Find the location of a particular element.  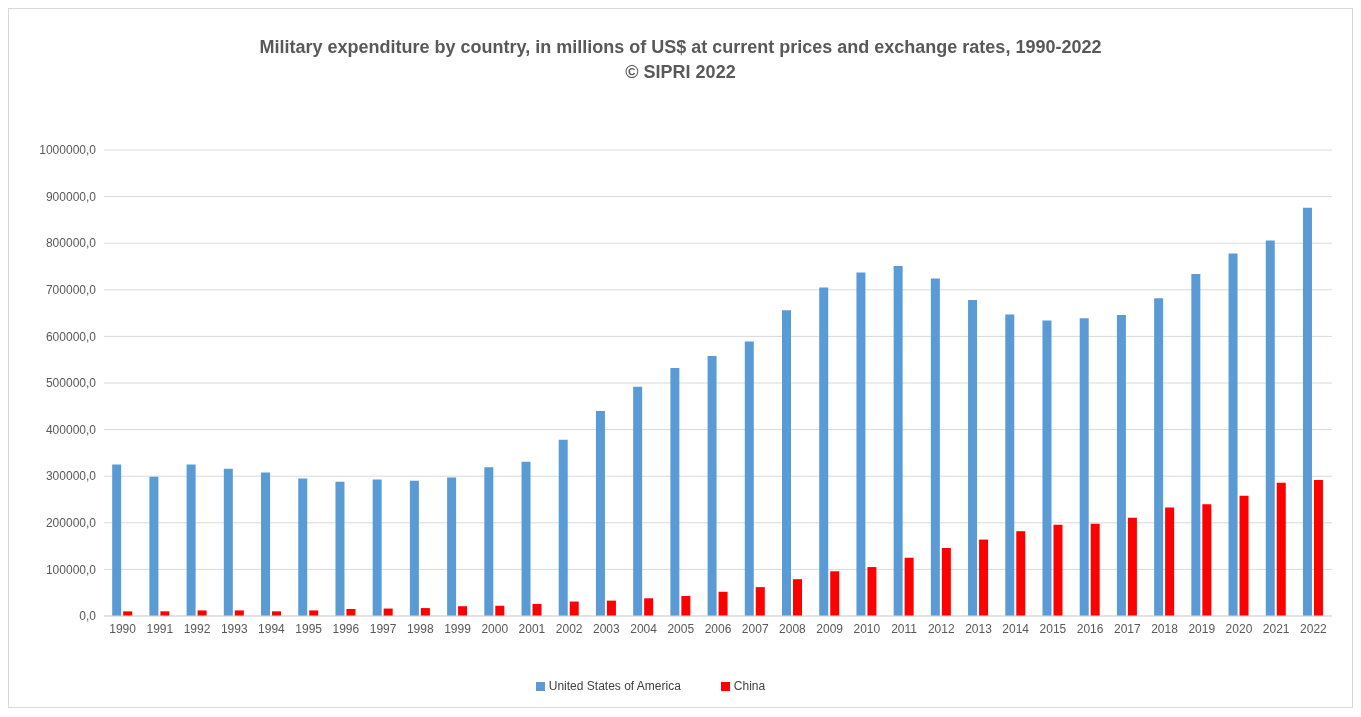

x-tick-label: 2002 is located at coordinates (569, 628).